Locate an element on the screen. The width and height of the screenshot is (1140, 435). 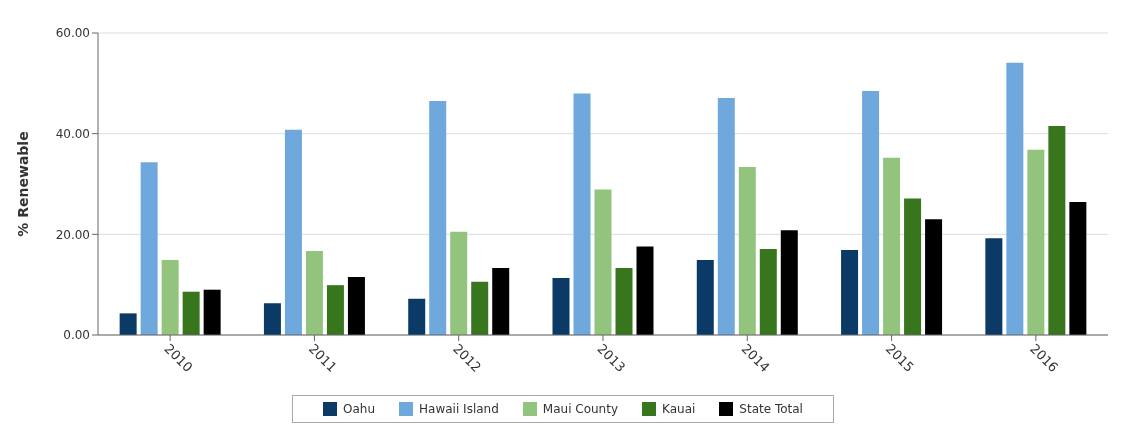
legend-label: Hawaii Island is located at coordinates (458, 409).